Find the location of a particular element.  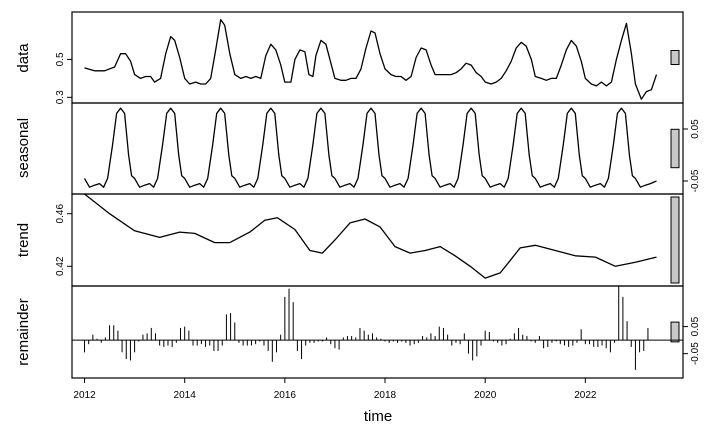

x-axis: 2012 2014 2016 2018 2020 2022 is located at coordinates (335, 389).